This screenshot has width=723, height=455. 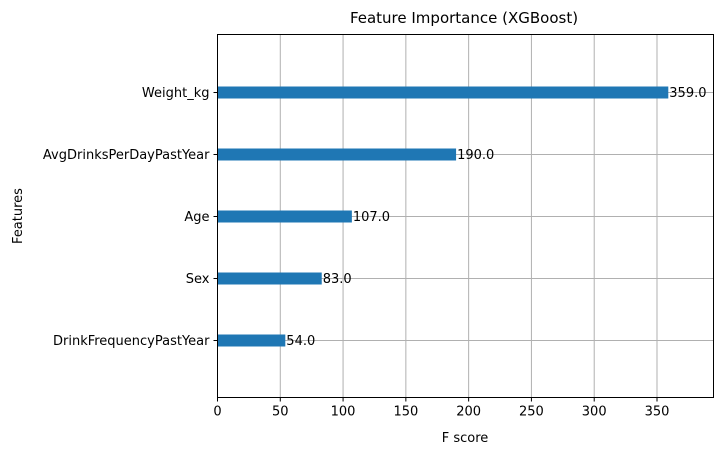 I want to click on y-tick-label: AvgDrinksPerDayPastYear, so click(x=126, y=155).